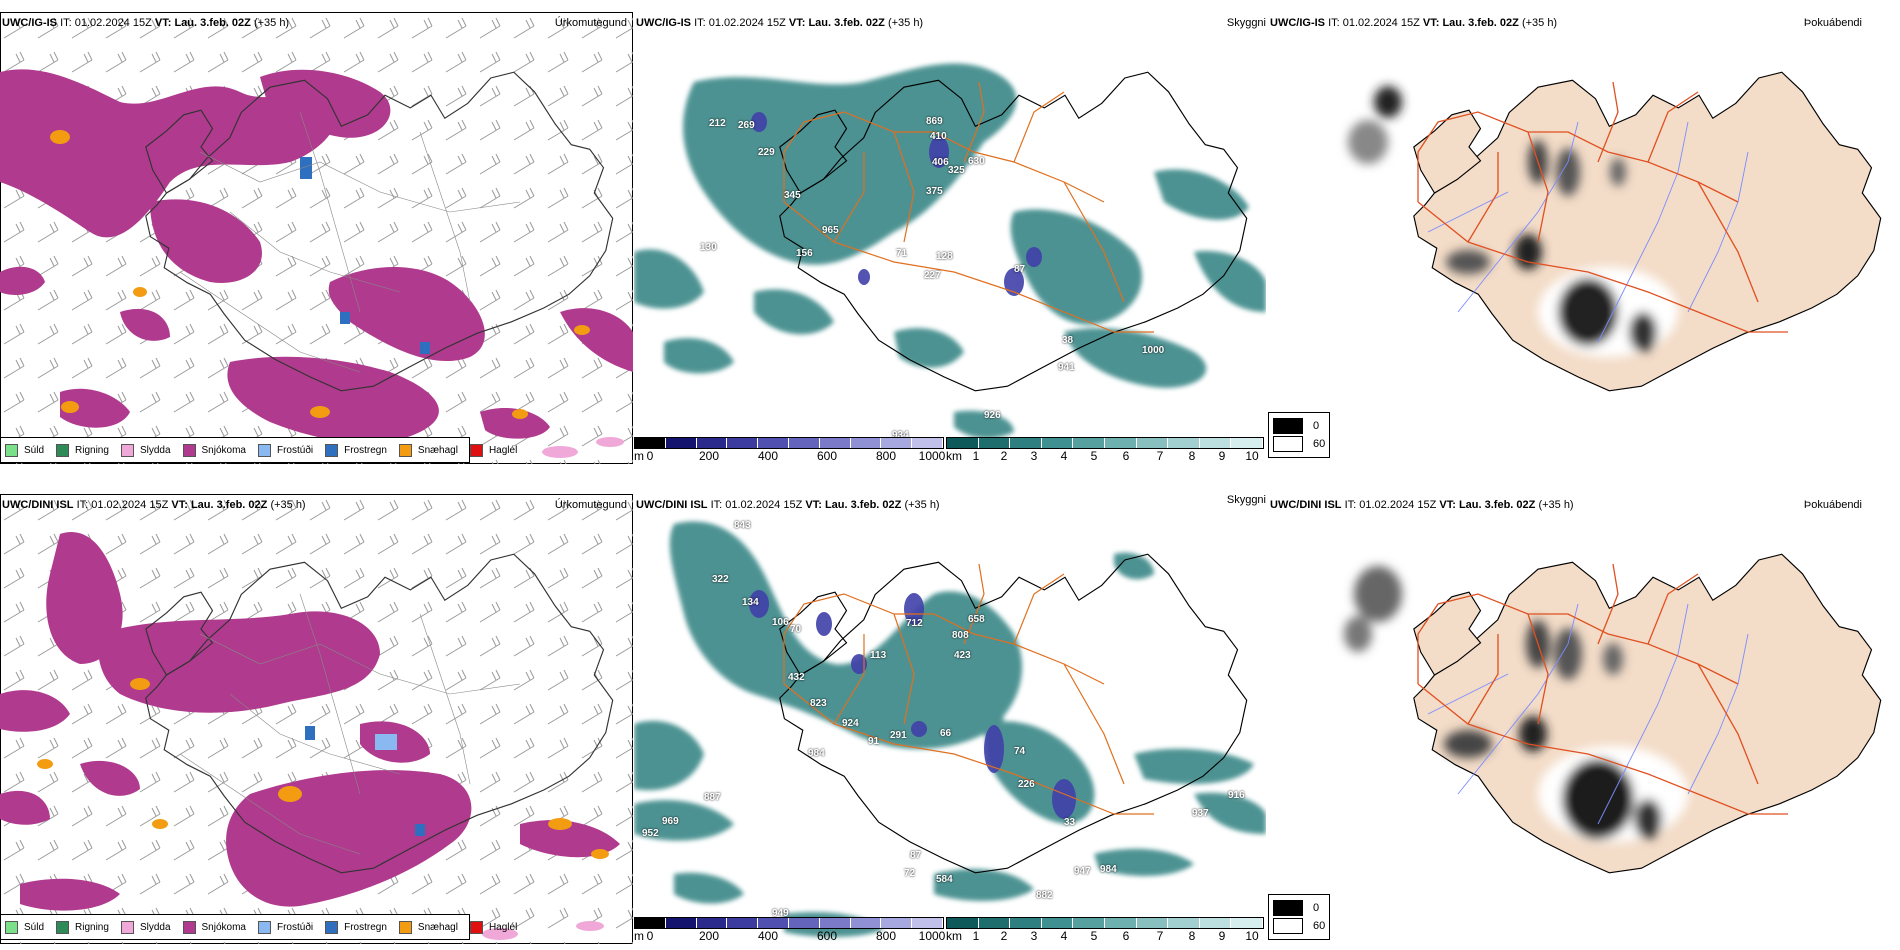 The width and height of the screenshot is (1900, 950). I want to click on cloudbase-value: 869, so click(934, 121).